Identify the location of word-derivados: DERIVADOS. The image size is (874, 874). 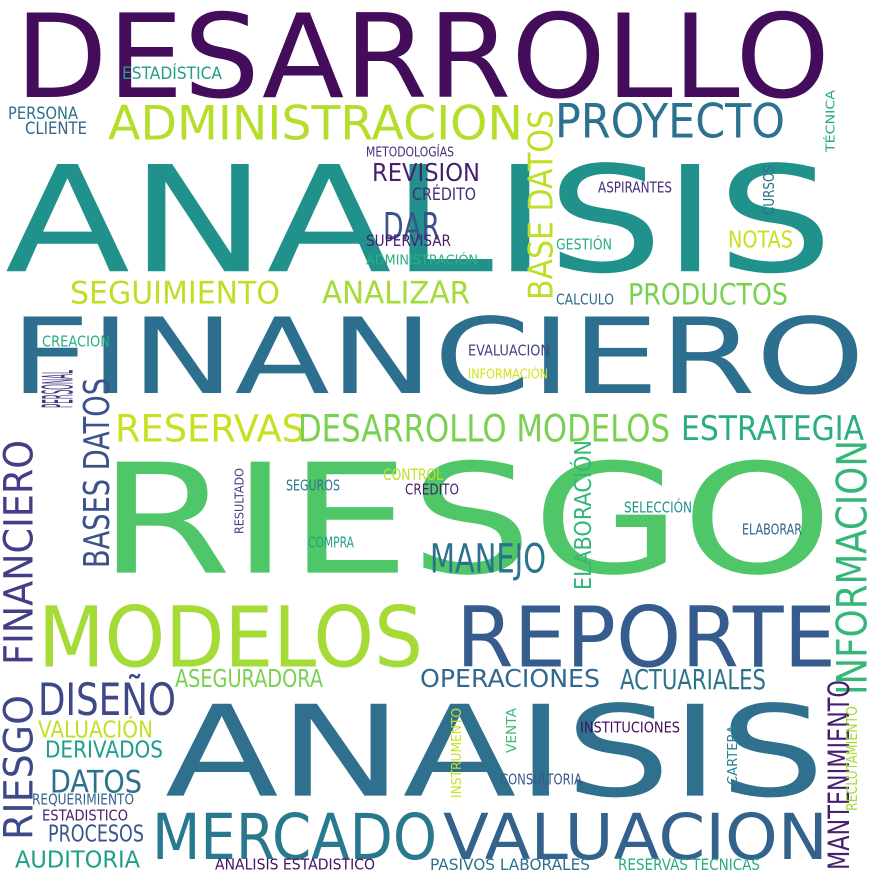
(104, 750).